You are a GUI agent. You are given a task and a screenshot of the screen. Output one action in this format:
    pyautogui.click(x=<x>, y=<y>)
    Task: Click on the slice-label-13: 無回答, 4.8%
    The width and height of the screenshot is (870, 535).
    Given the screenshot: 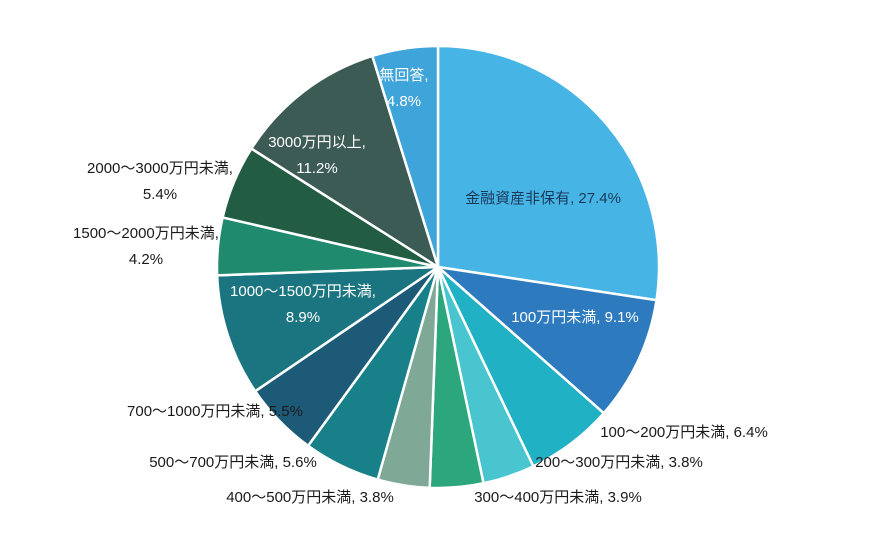 What is the action you would take?
    pyautogui.click(x=403, y=88)
    